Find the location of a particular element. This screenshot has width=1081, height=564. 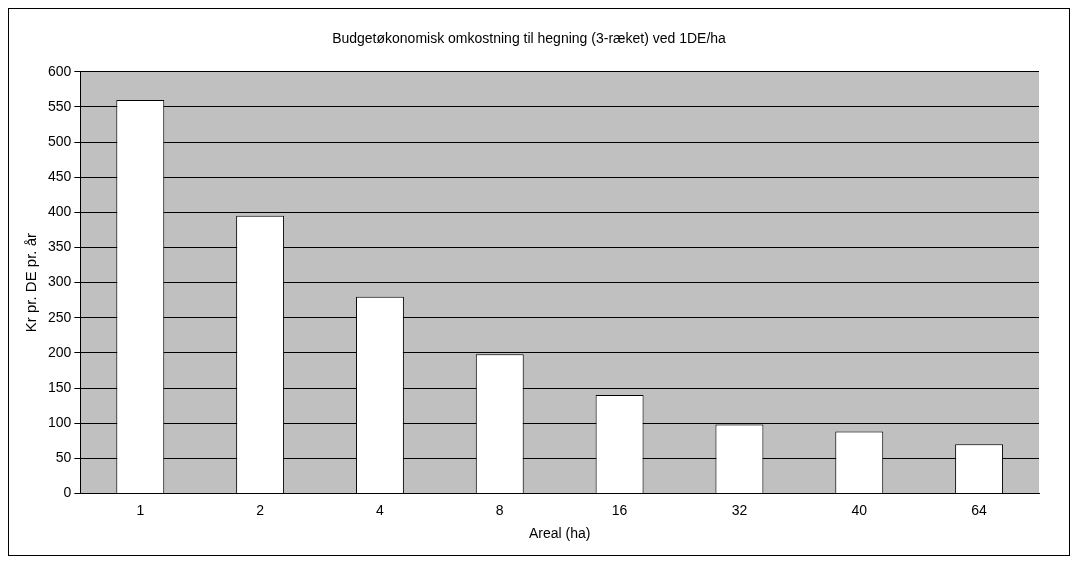

y-tick-label: 550 is located at coordinates (60, 105).